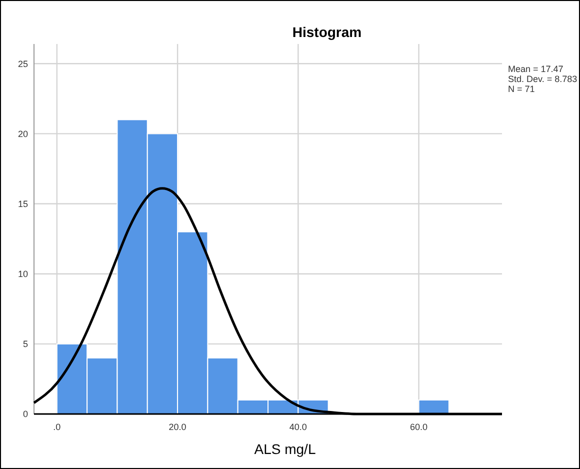  What do you see at coordinates (177, 427) in the screenshot?
I see `x-tick-label: 20.0` at bounding box center [177, 427].